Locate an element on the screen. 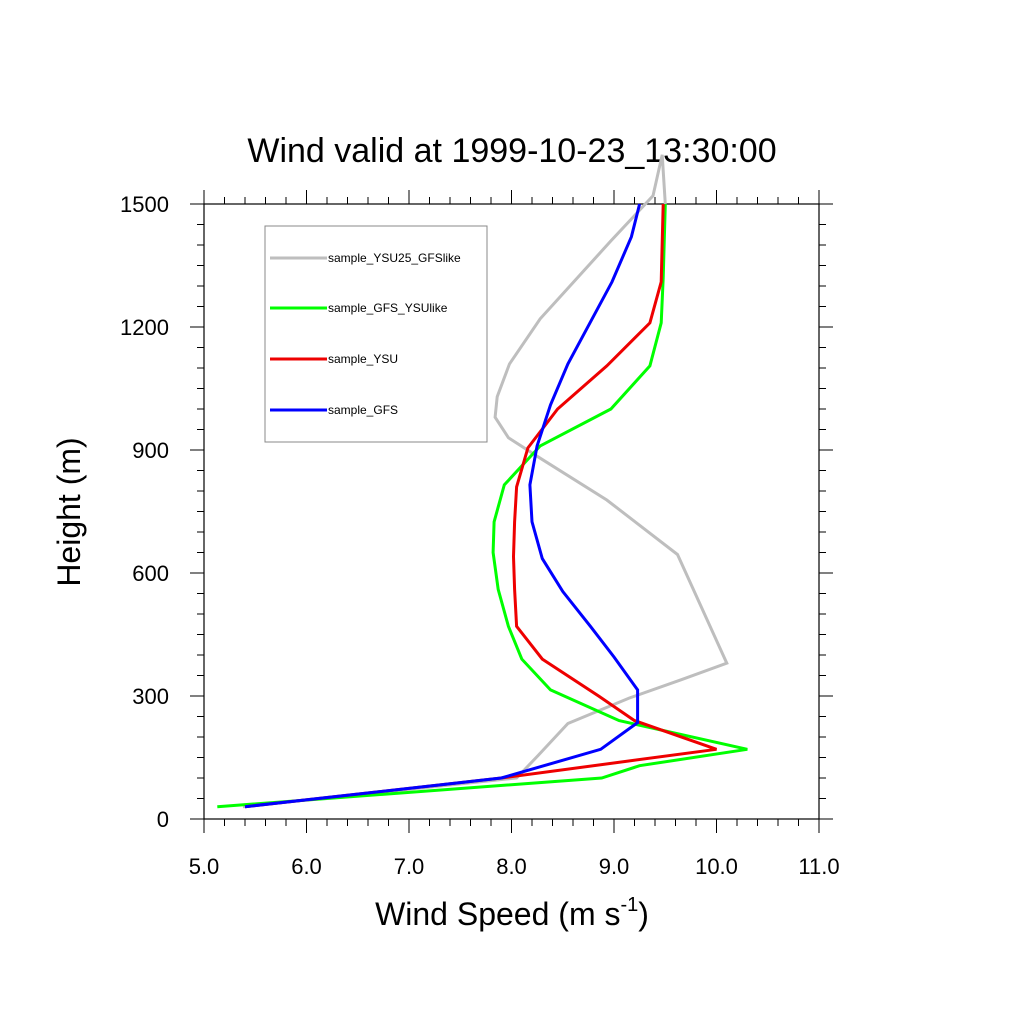 Image resolution: width=1024 pixels, height=1024 pixels. y-tick-labels: 0 300 600 900 1200 1500 is located at coordinates (144, 512).